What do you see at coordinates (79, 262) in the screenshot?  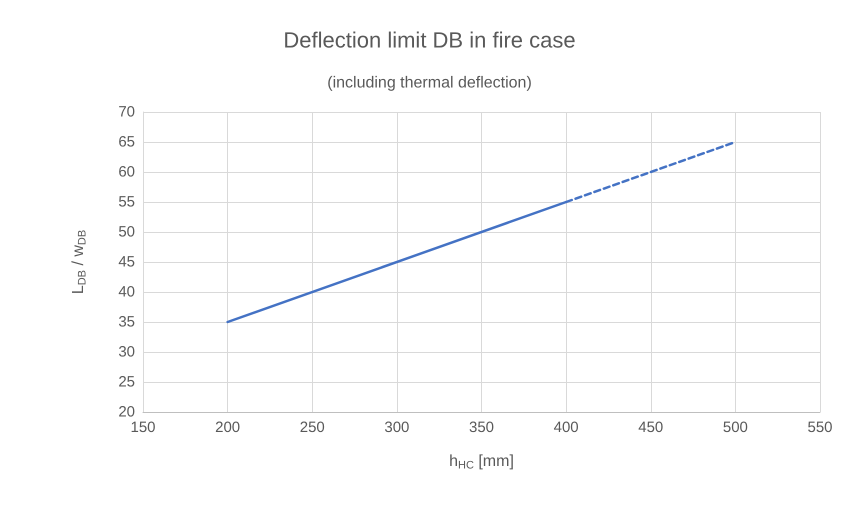 I see `y-axis-title: LDB / wDB` at bounding box center [79, 262].